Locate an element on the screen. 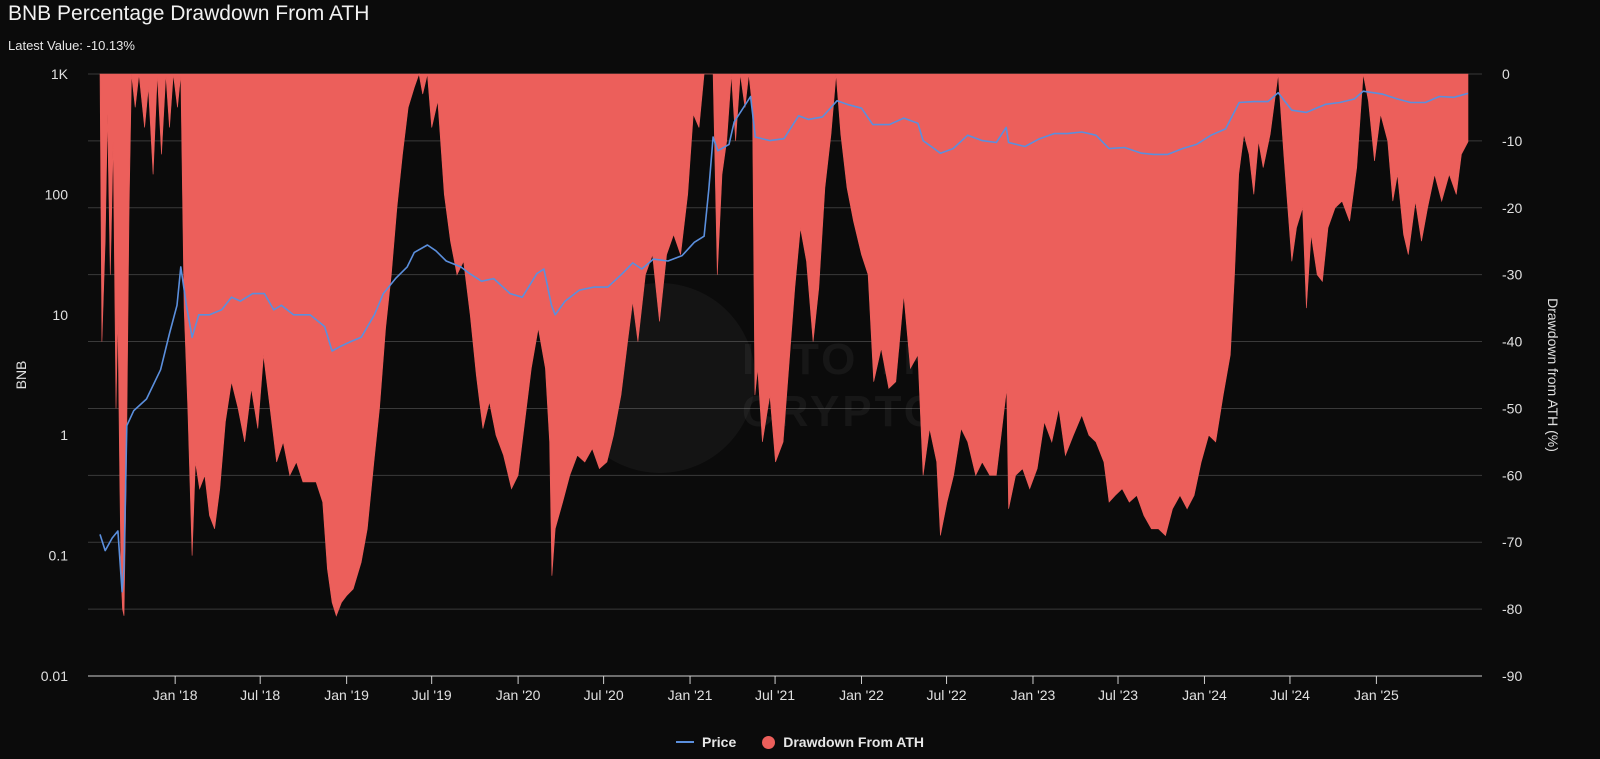  left-tick-label: 10 is located at coordinates (60, 315).